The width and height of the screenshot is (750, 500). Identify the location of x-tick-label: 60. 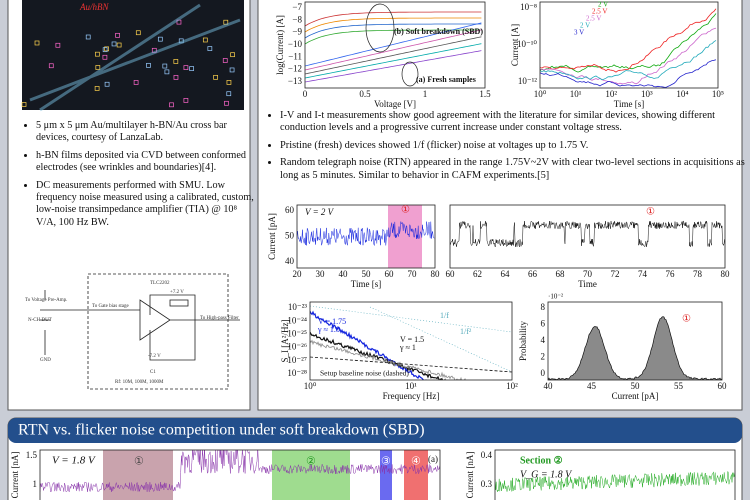
(390, 274).